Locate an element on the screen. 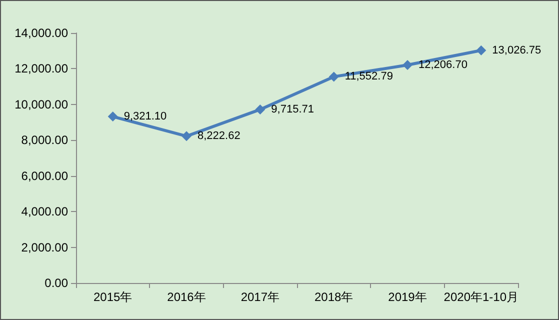 Image resolution: width=559 pixels, height=320 pixels. data-label: 9,715.71 is located at coordinates (292, 110).